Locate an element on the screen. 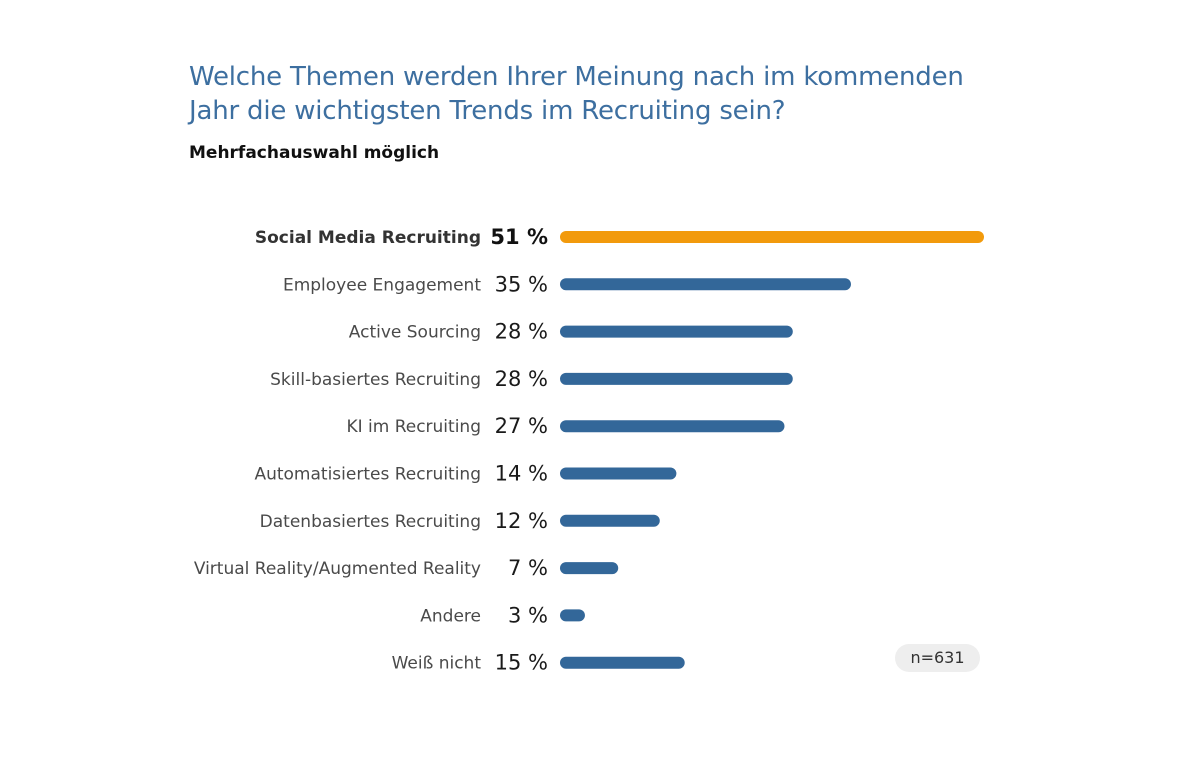 This screenshot has width=1200, height=764. category-label: KI im Recruiting is located at coordinates (413, 427).